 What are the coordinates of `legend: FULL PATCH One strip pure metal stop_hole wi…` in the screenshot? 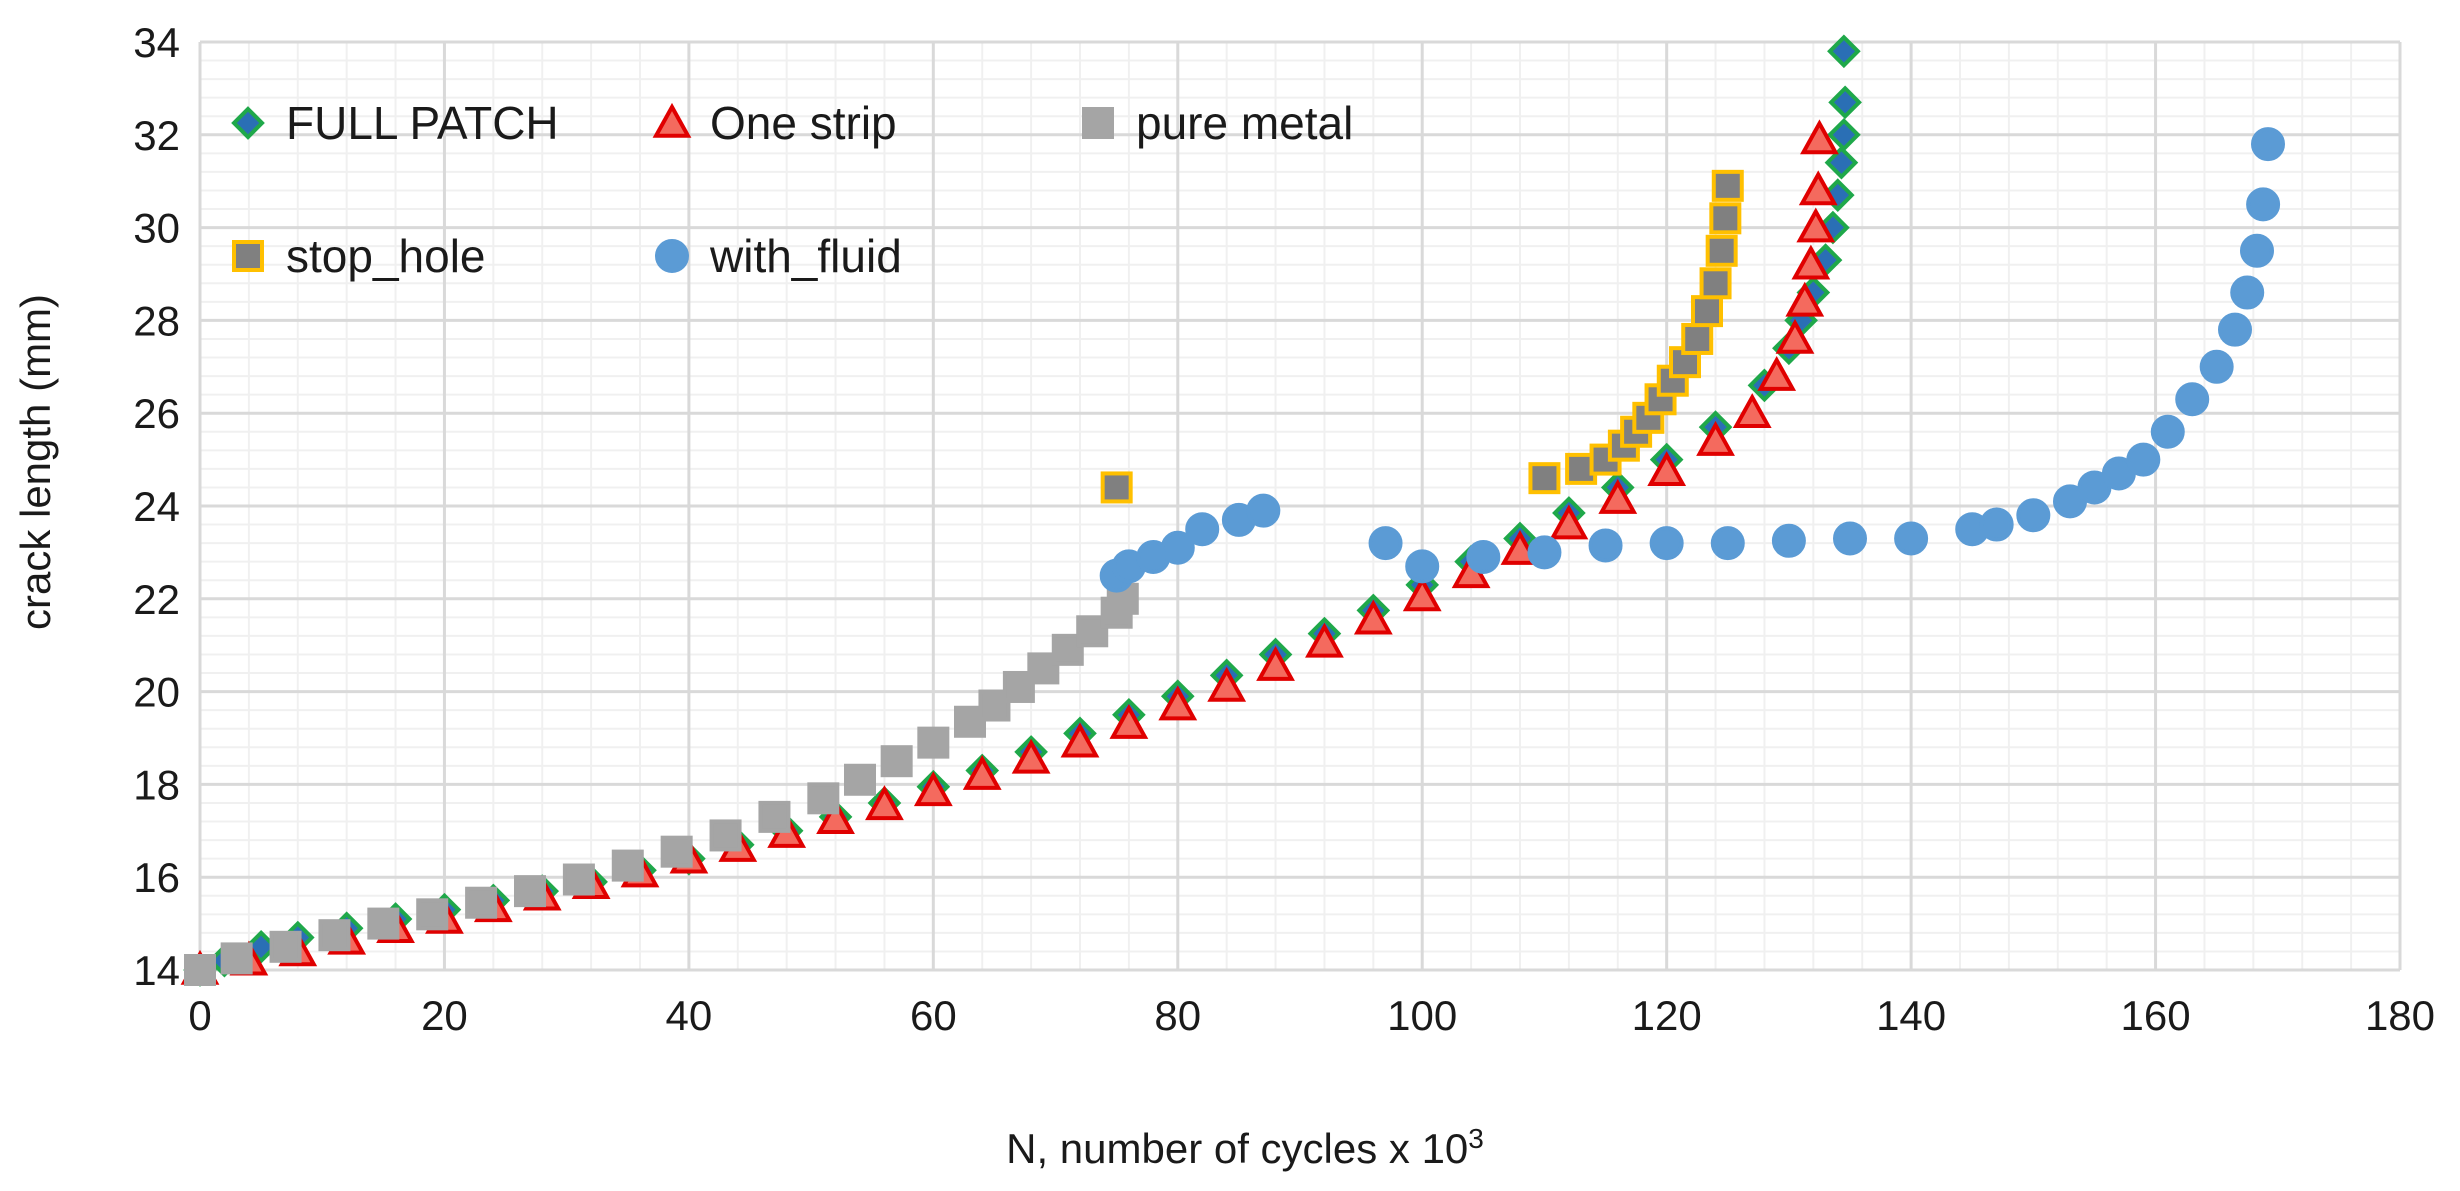 It's located at (792, 189).